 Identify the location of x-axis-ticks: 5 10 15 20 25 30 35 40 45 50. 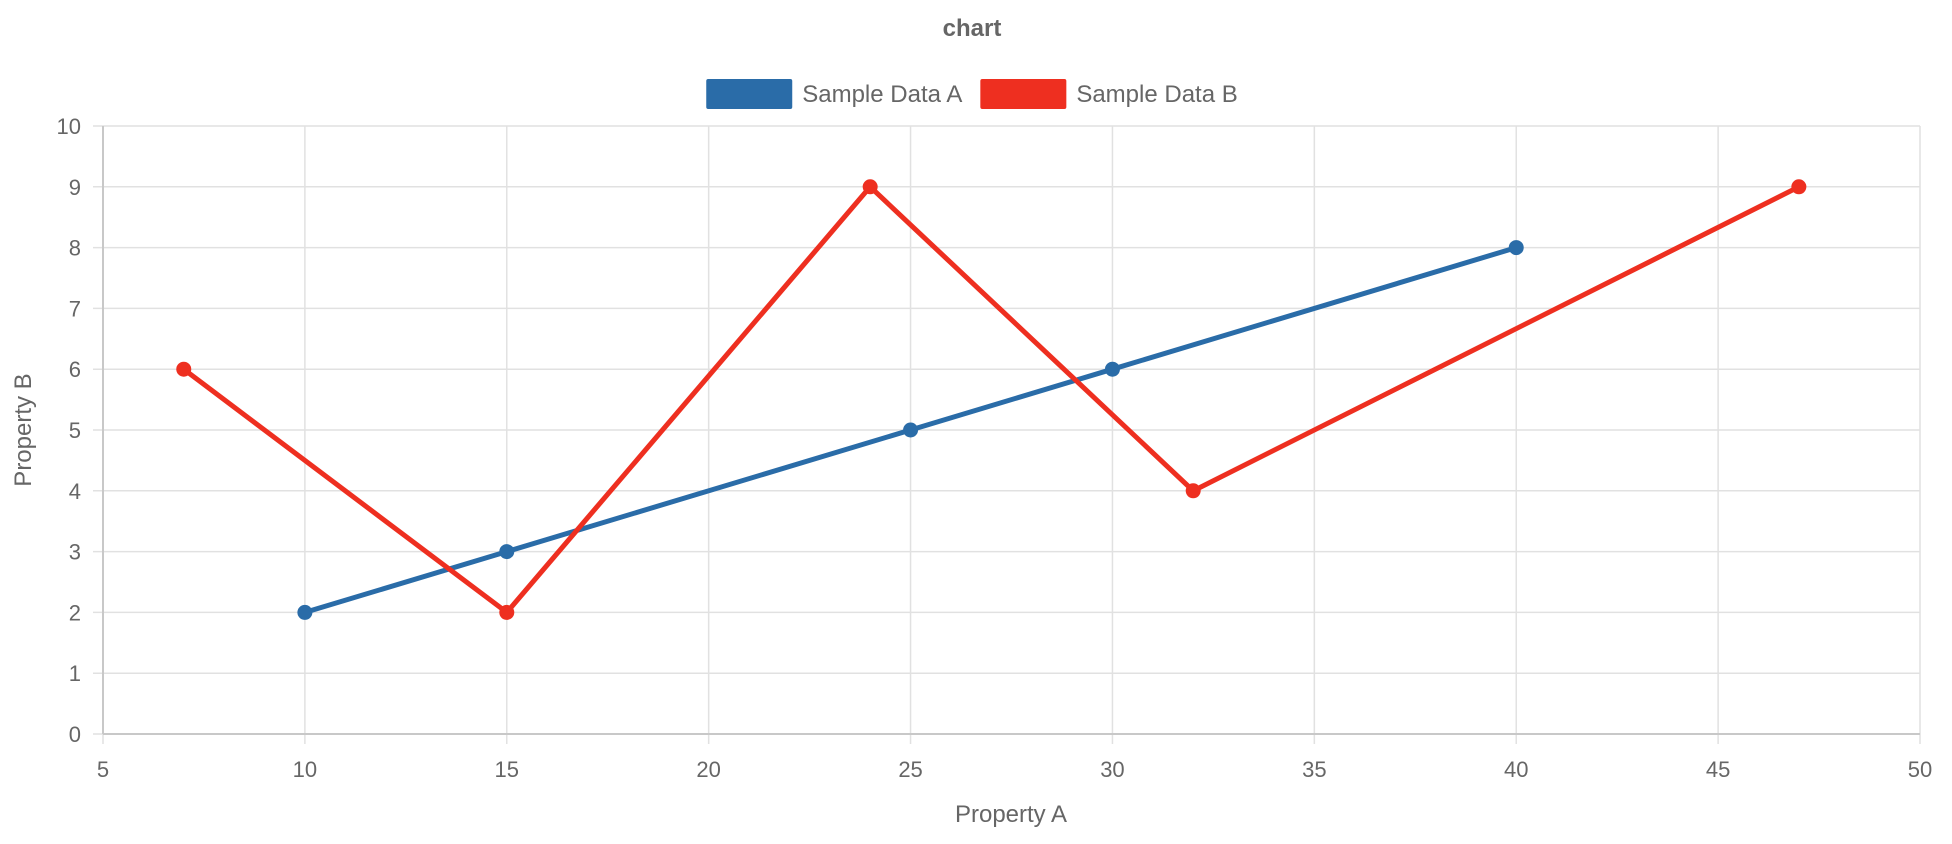
(1014, 769).